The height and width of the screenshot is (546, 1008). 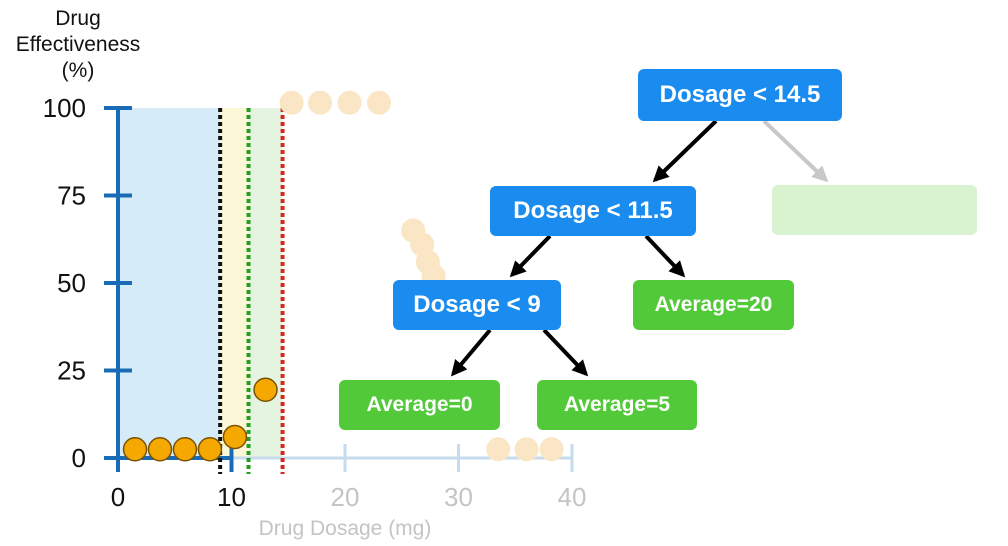 What do you see at coordinates (71, 371) in the screenshot?
I see `y-tick-label-25: 25` at bounding box center [71, 371].